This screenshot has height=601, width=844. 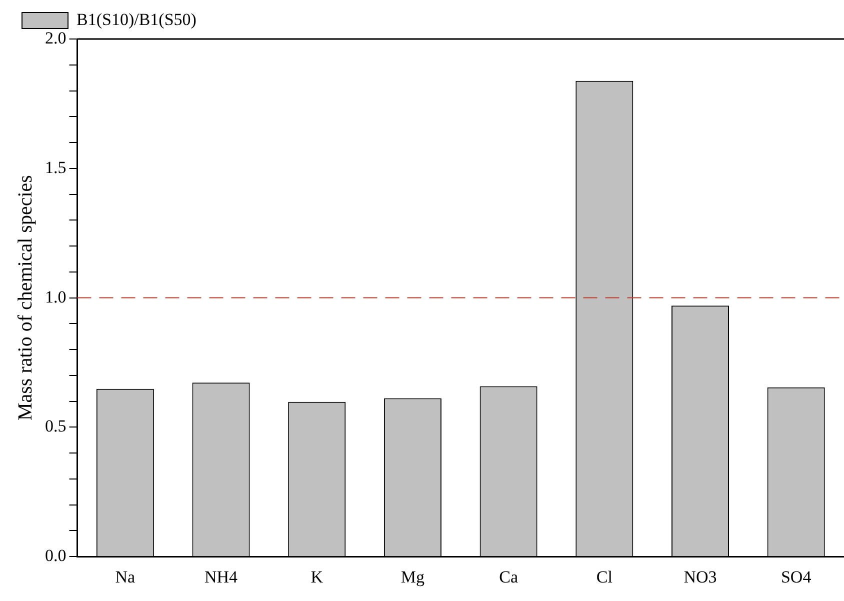 I want to click on y-tick-label: 1.5, so click(x=55, y=167).